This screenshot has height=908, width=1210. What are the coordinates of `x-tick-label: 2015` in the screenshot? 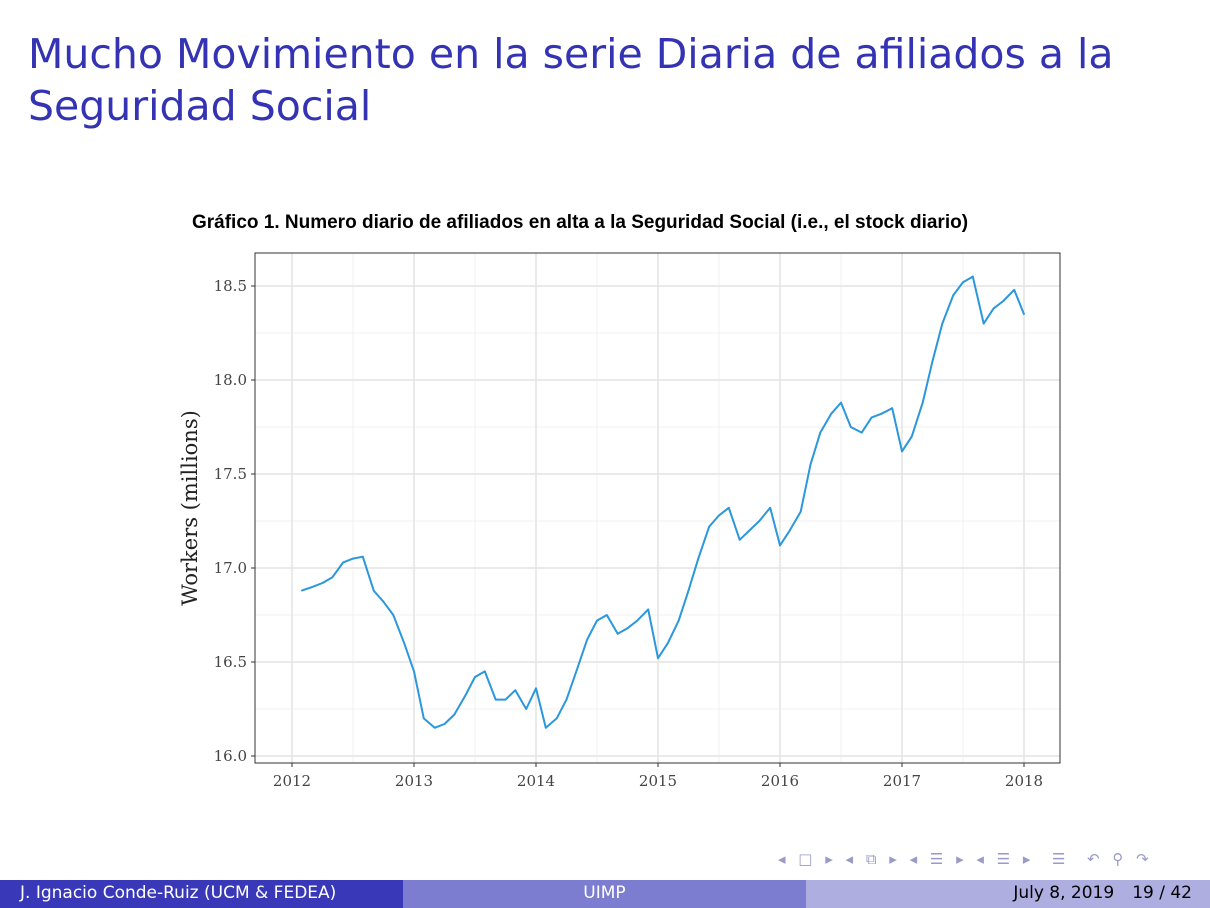 It's located at (658, 781).